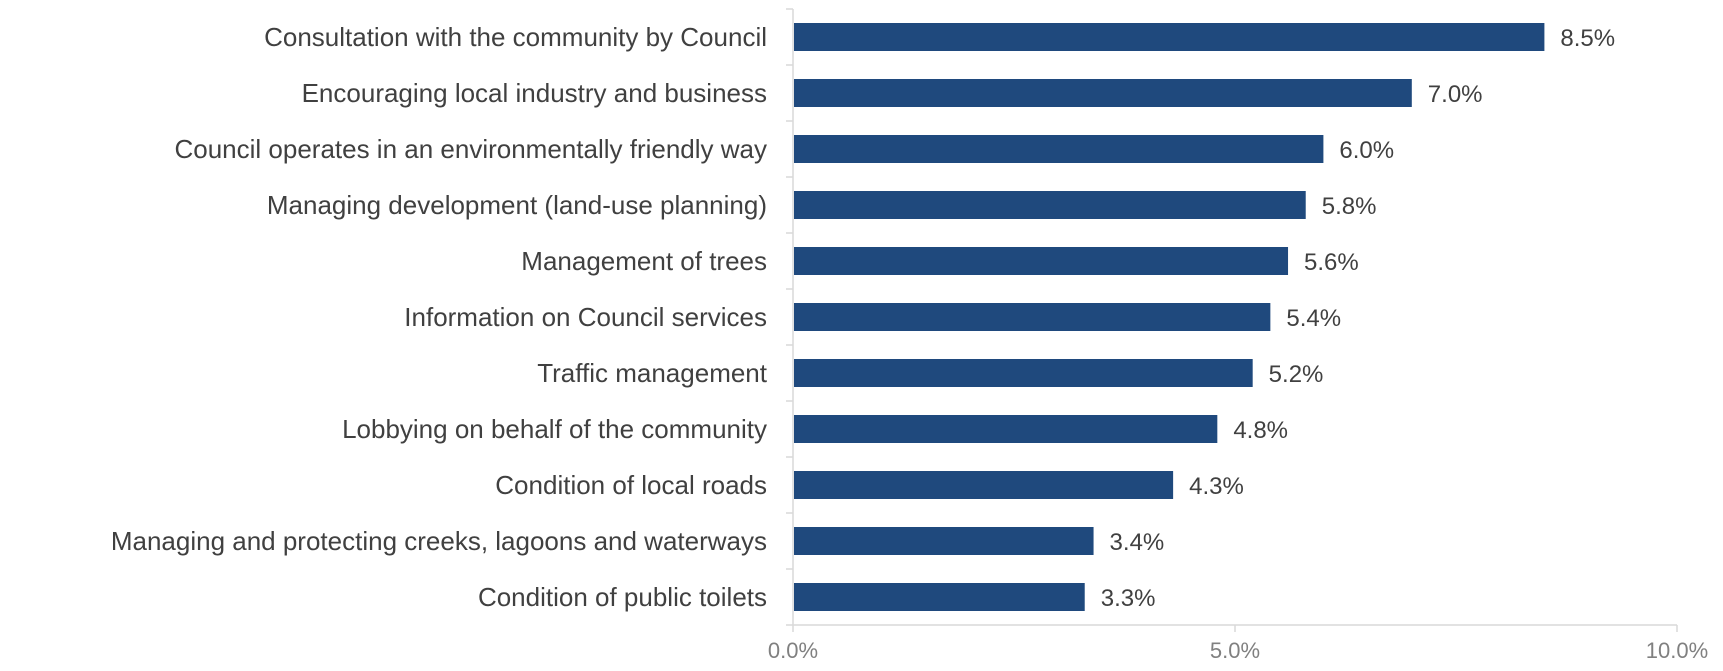 Image resolution: width=1723 pixels, height=671 pixels. I want to click on category-label: Traffic management, so click(652, 373).